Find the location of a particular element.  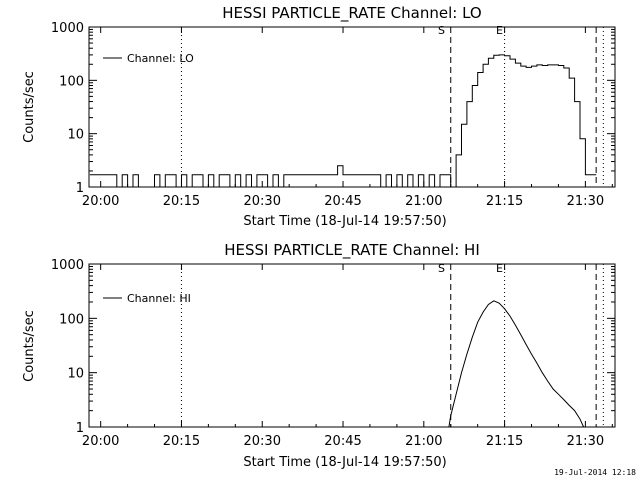

legend-hi: Channel: HI is located at coordinates (147, 298).